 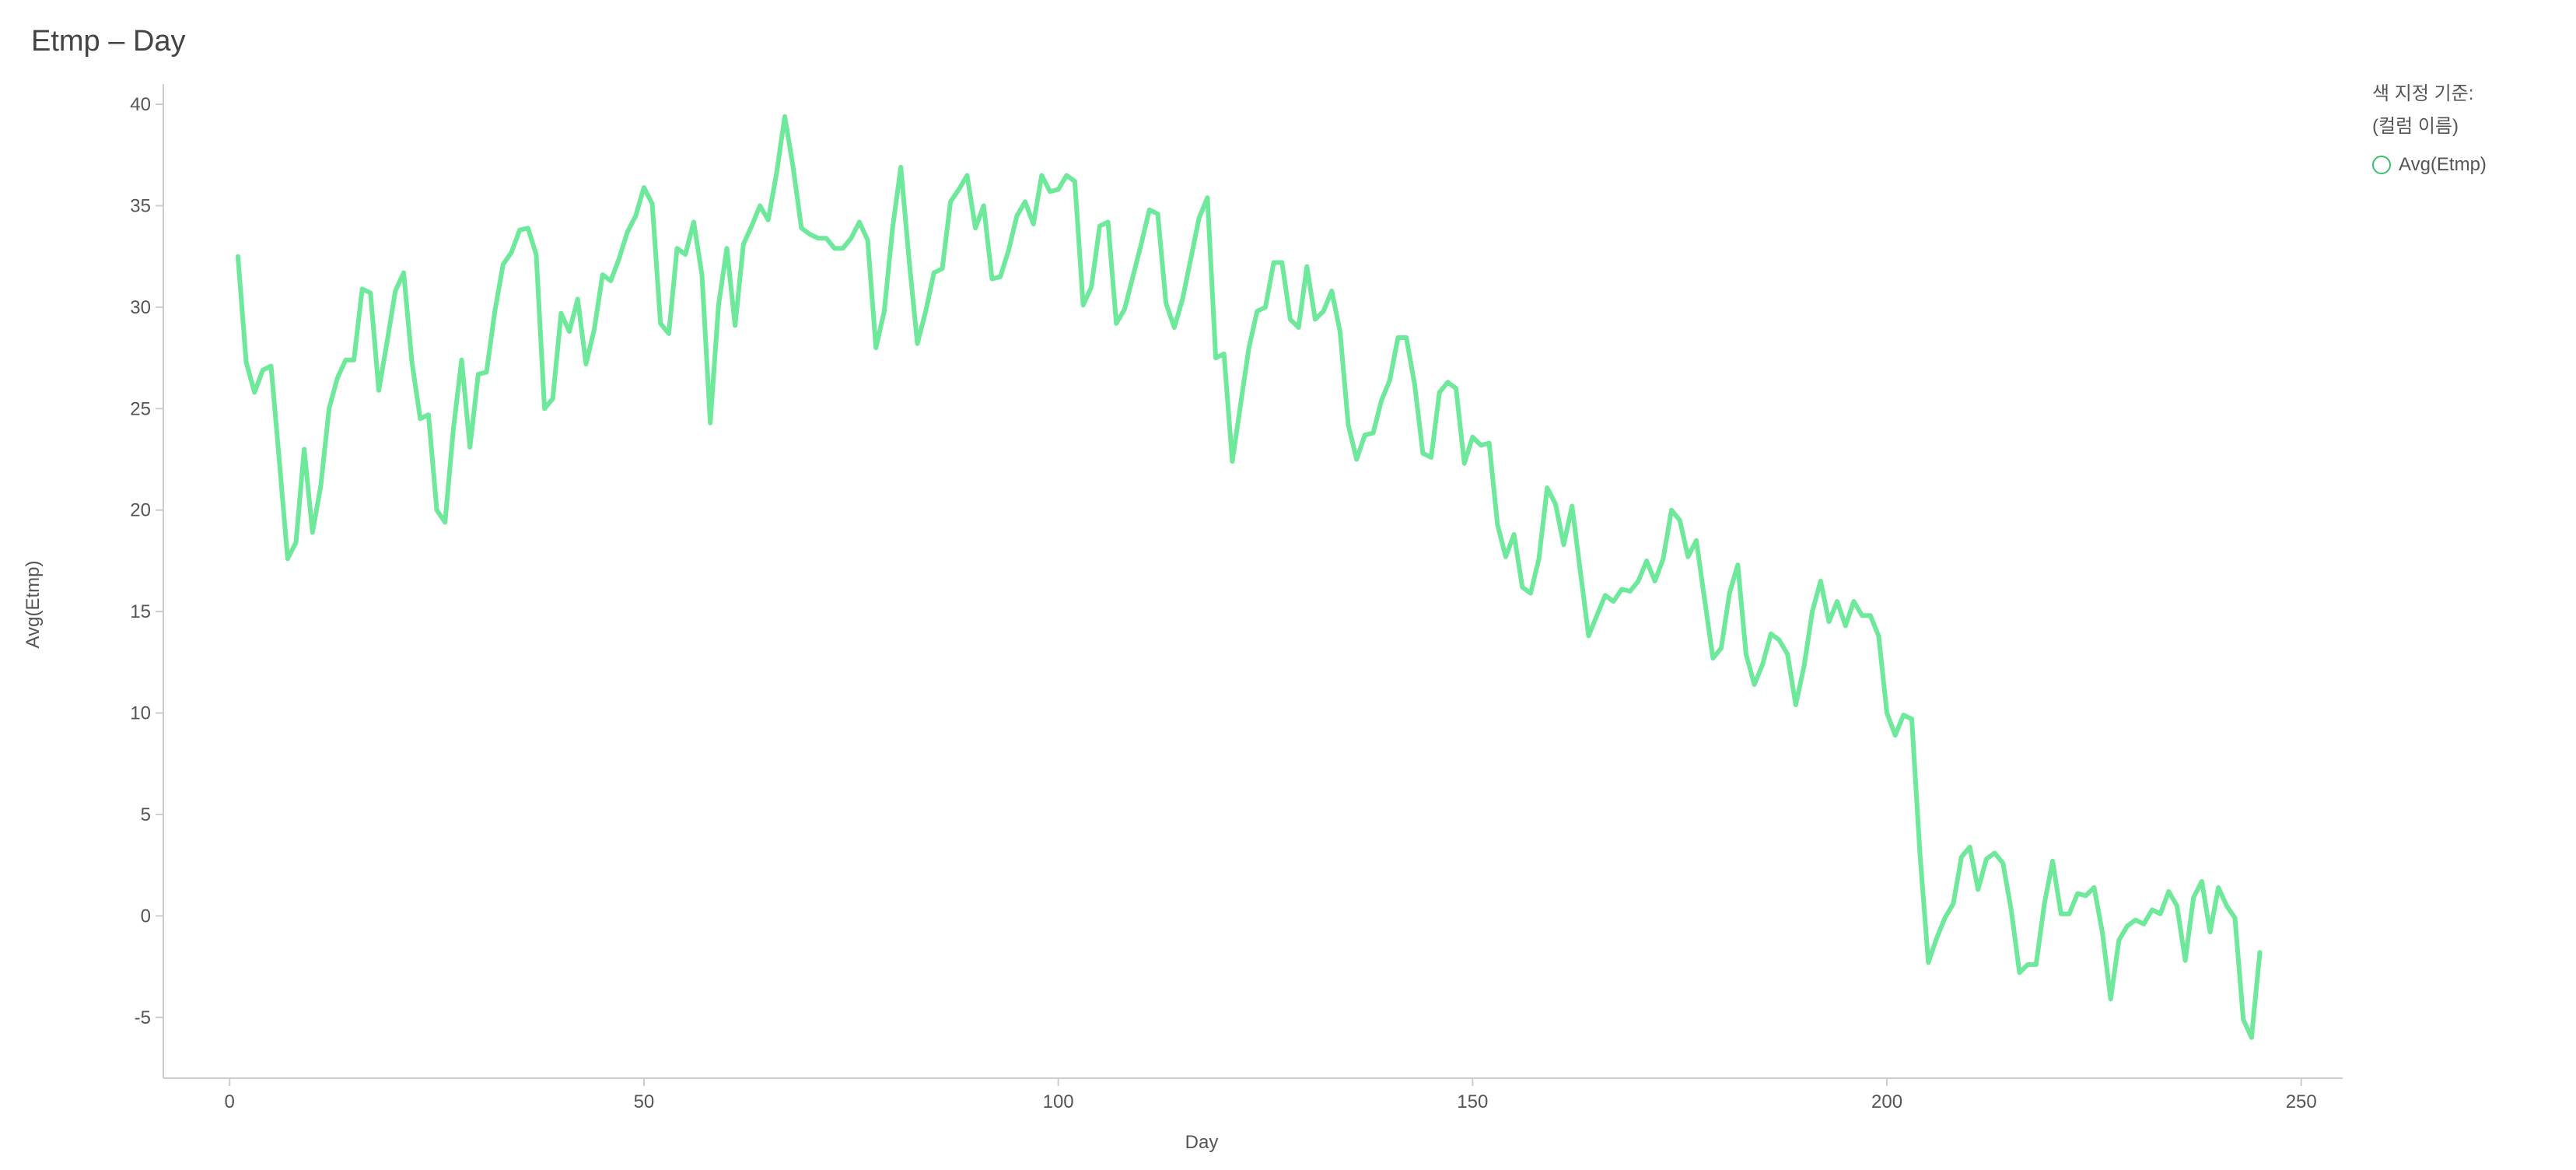 I want to click on legend-title-line-2: (컬럼 이름), so click(x=2415, y=127).